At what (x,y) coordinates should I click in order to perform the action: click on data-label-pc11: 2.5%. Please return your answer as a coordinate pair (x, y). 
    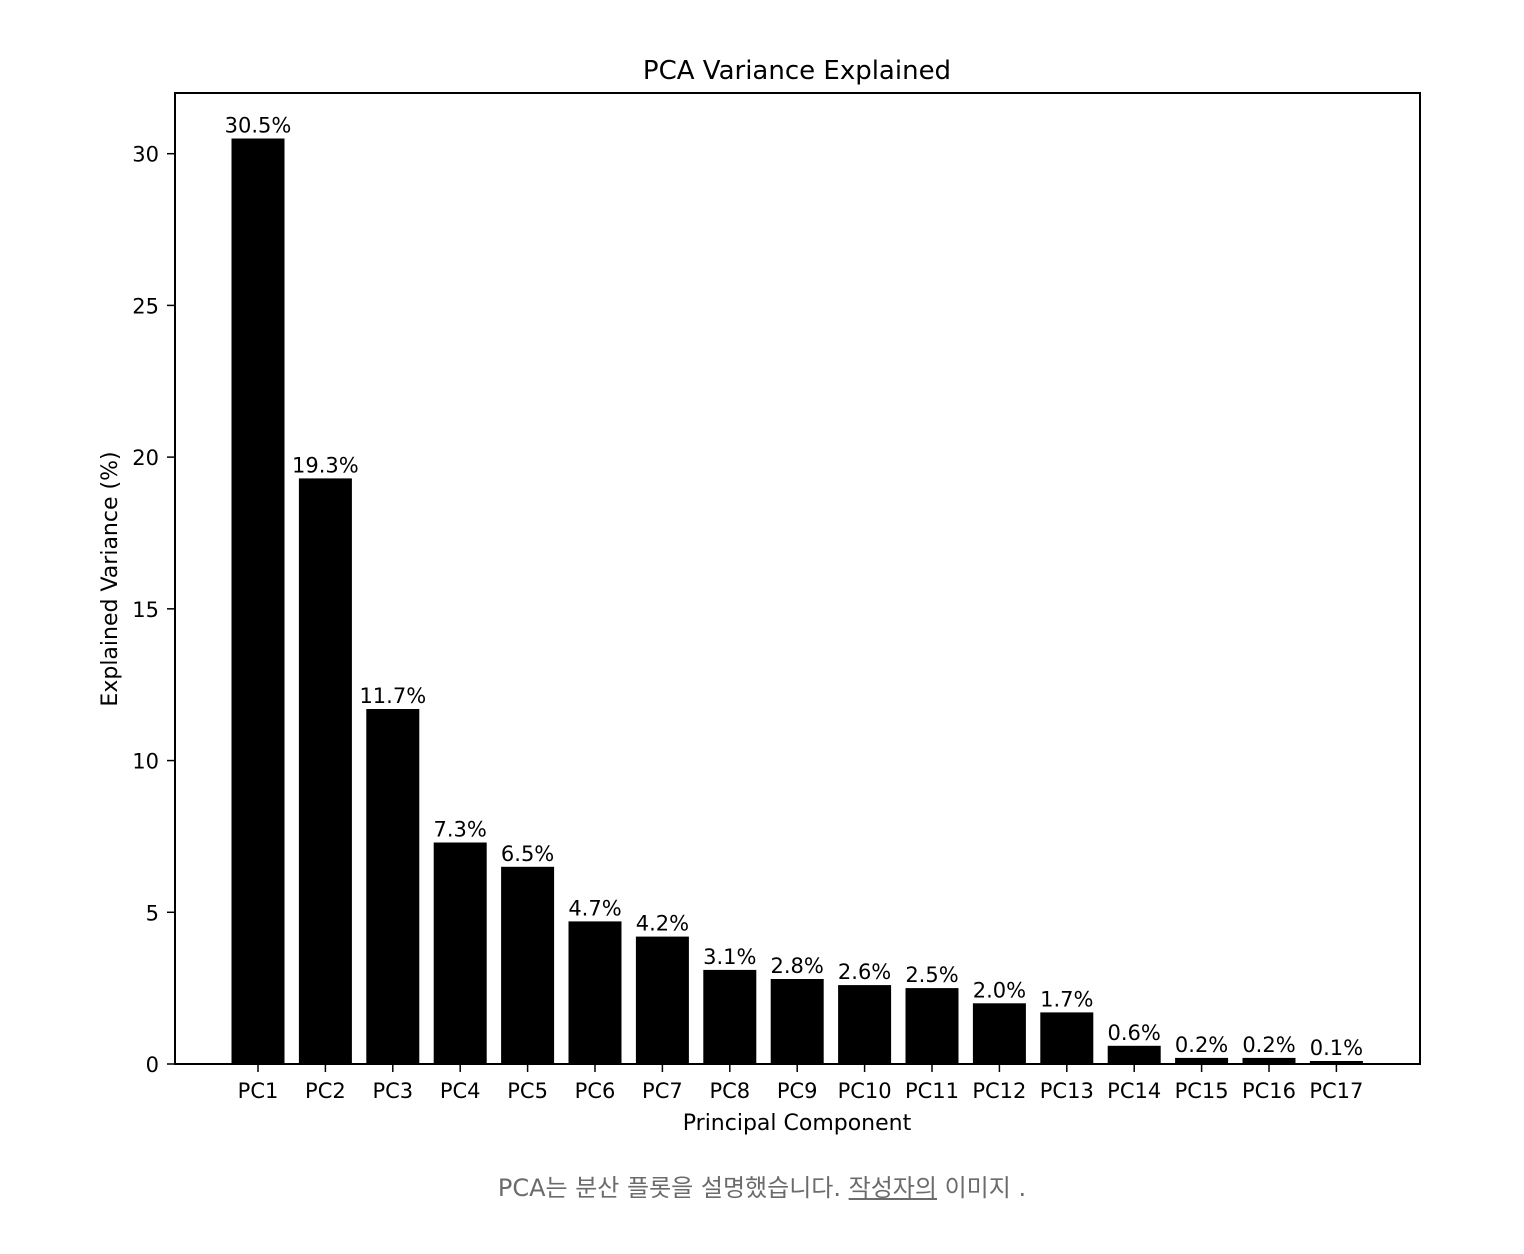
    Looking at the image, I should click on (931, 975).